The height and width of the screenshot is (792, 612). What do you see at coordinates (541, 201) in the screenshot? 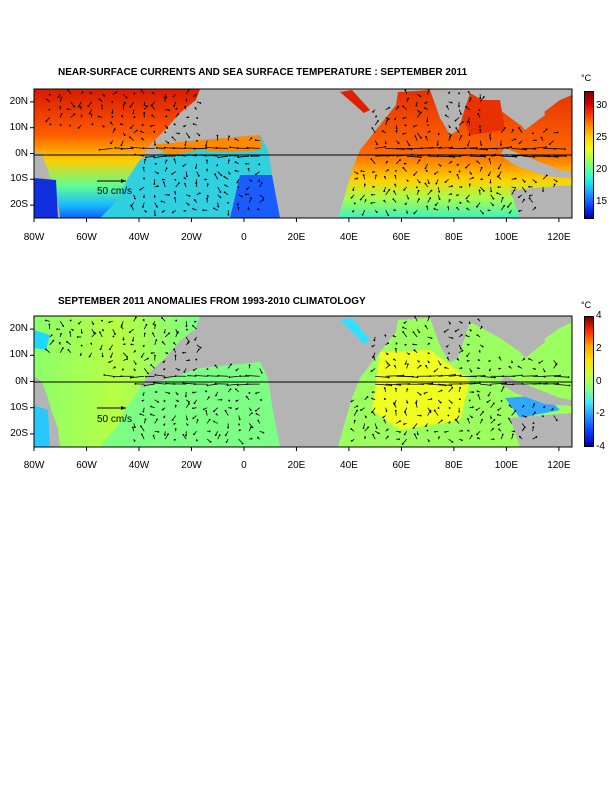
I see `panel-1-australia` at bounding box center [541, 201].